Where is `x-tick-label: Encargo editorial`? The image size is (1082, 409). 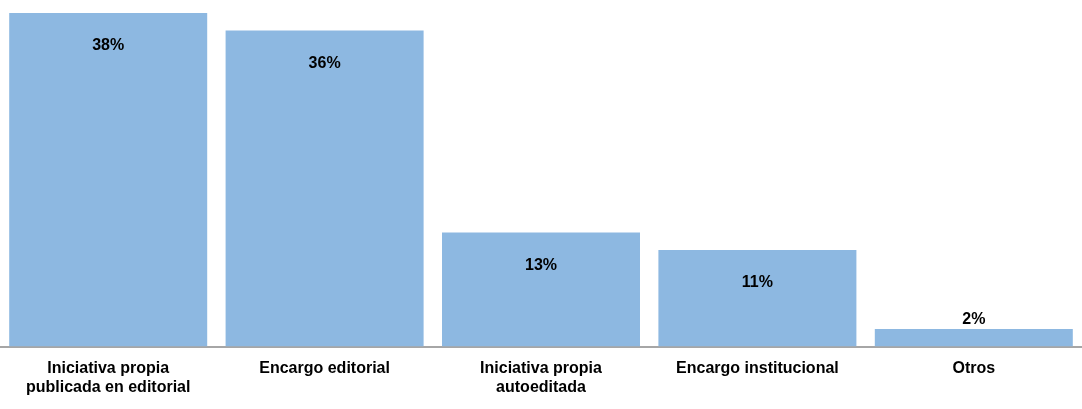 x-tick-label: Encargo editorial is located at coordinates (324, 367).